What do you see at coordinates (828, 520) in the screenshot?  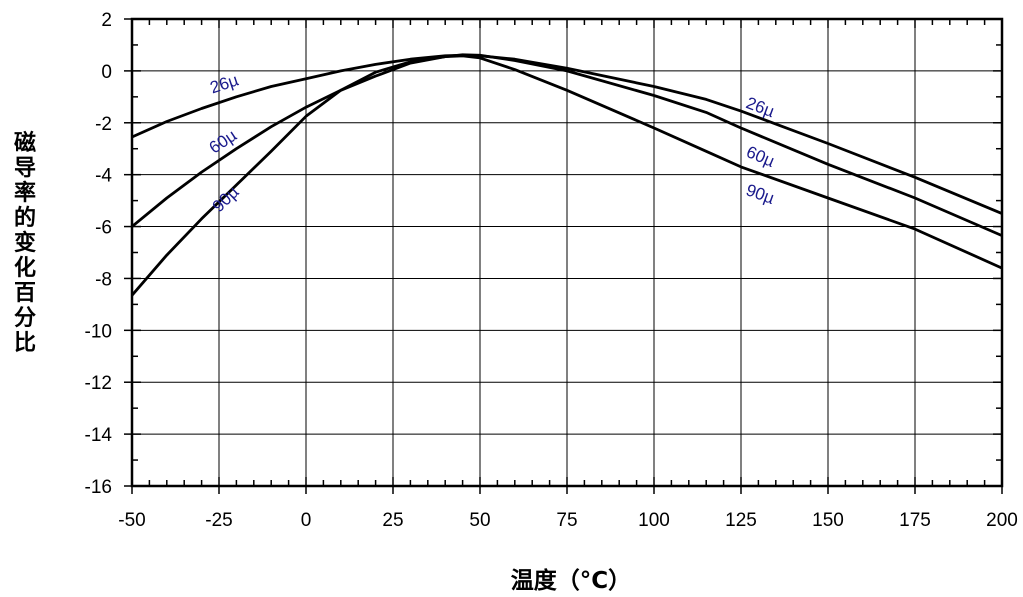 I see `x-tick-label: 150` at bounding box center [828, 520].